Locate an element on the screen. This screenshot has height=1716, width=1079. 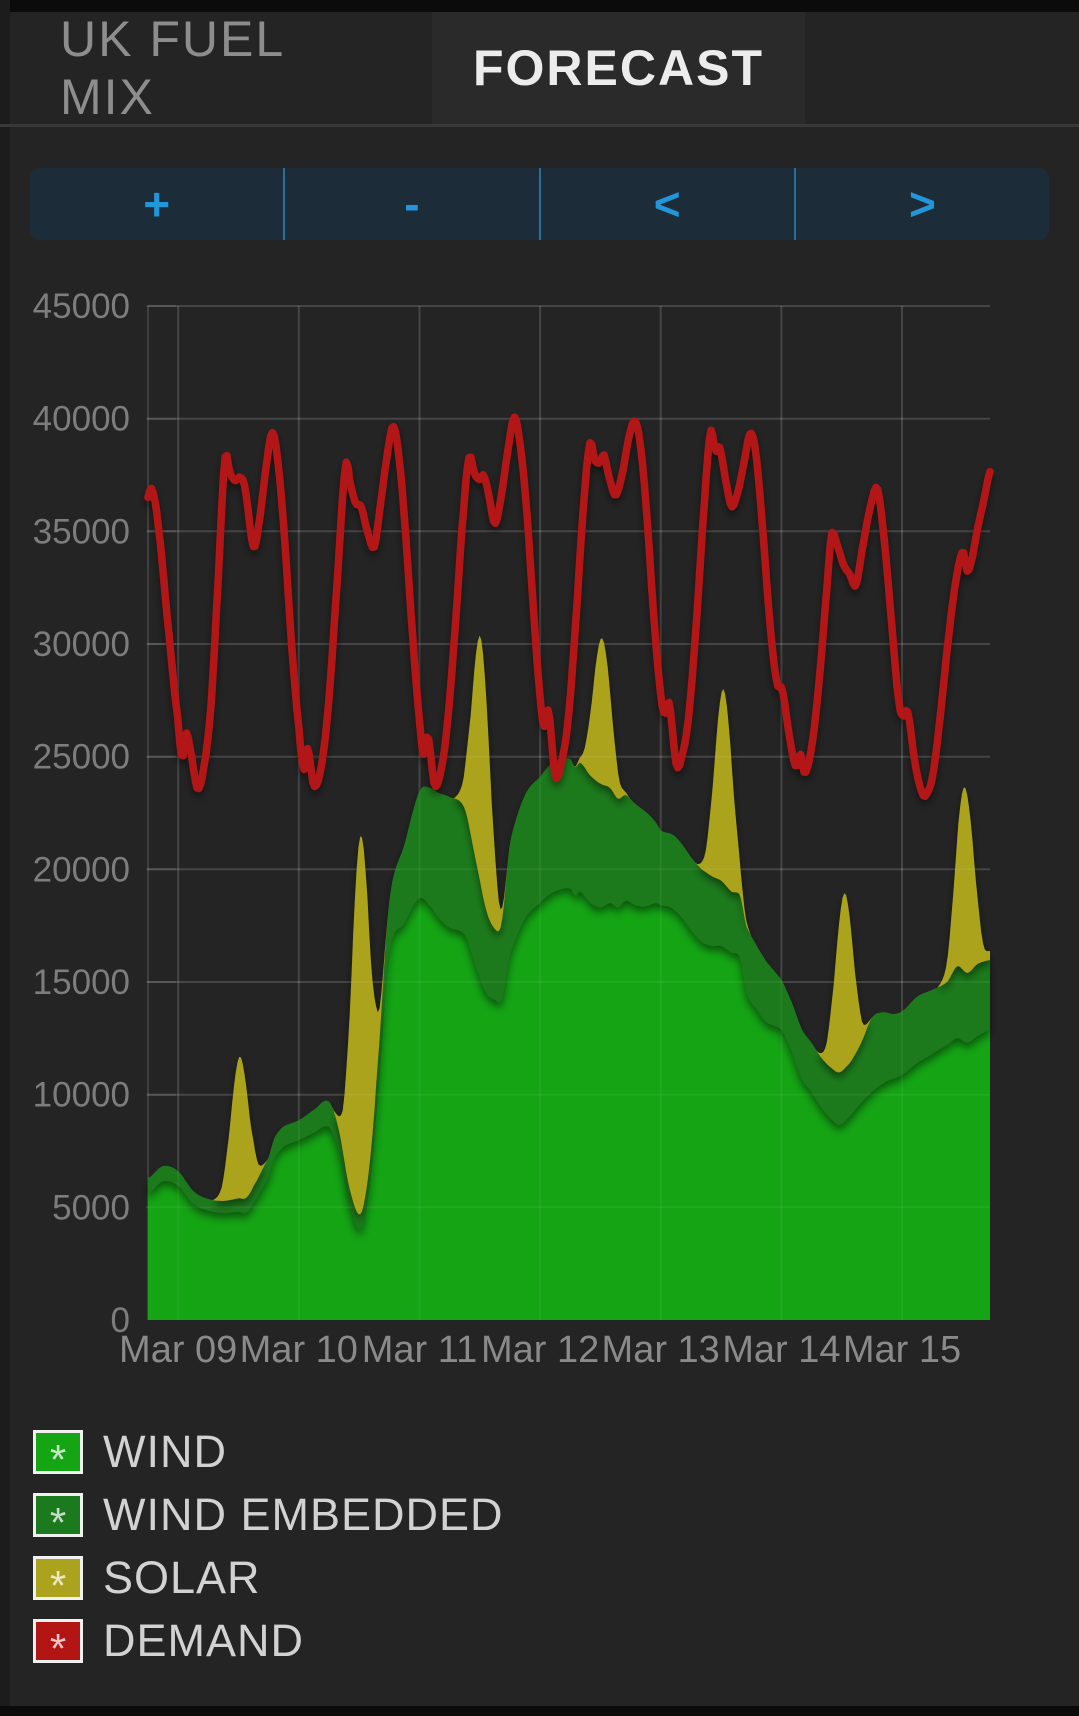
demand-swatch-icon: * is located at coordinates (58, 1645).